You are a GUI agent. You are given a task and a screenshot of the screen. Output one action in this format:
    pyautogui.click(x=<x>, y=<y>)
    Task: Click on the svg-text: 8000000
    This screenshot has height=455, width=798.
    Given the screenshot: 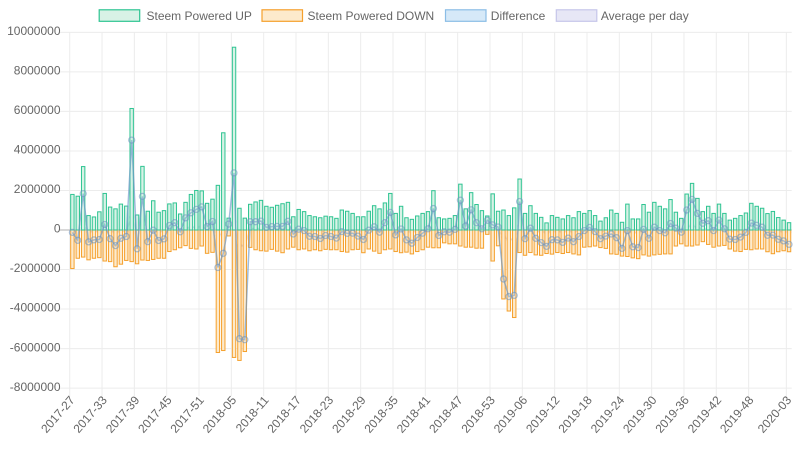 What is the action you would take?
    pyautogui.click(x=37, y=71)
    